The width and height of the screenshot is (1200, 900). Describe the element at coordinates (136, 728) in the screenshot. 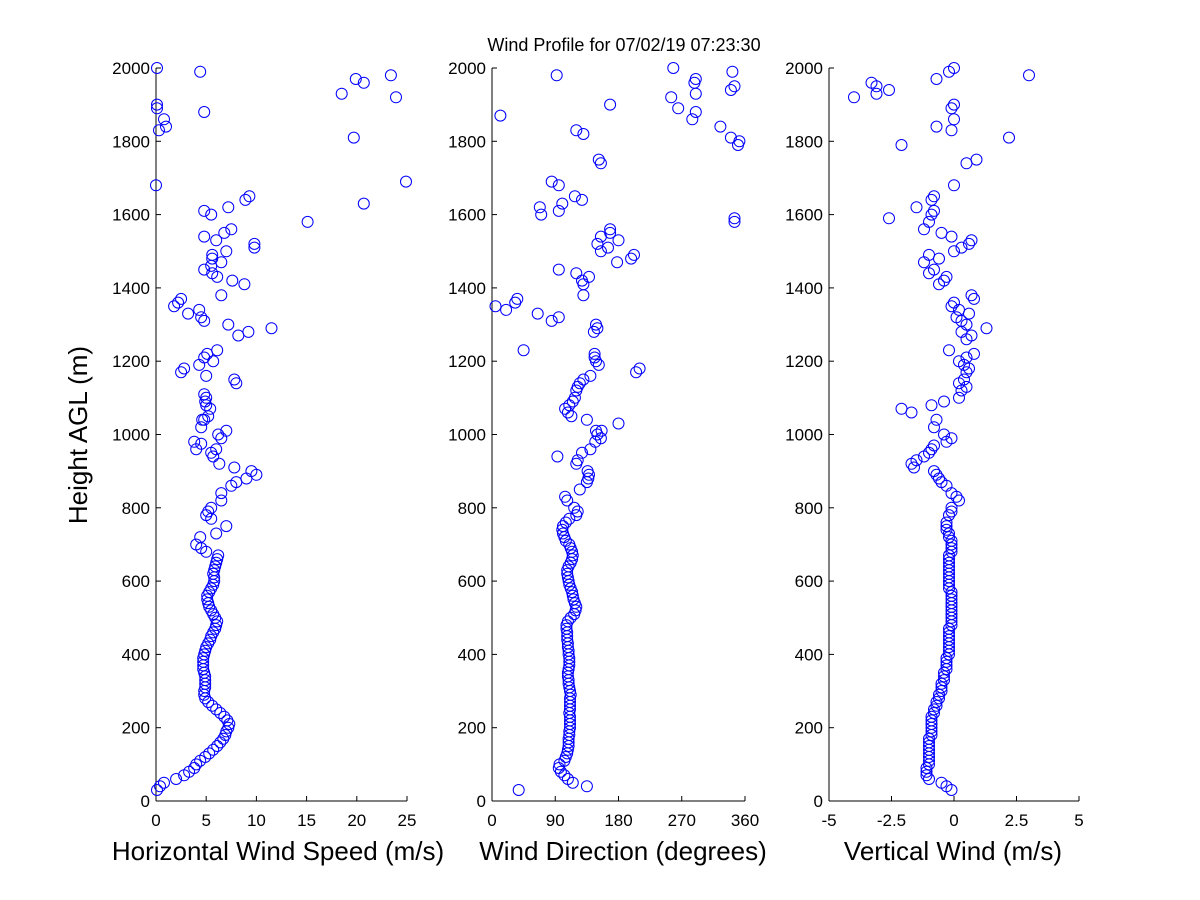

I see `y-tick-label: 200` at that location.